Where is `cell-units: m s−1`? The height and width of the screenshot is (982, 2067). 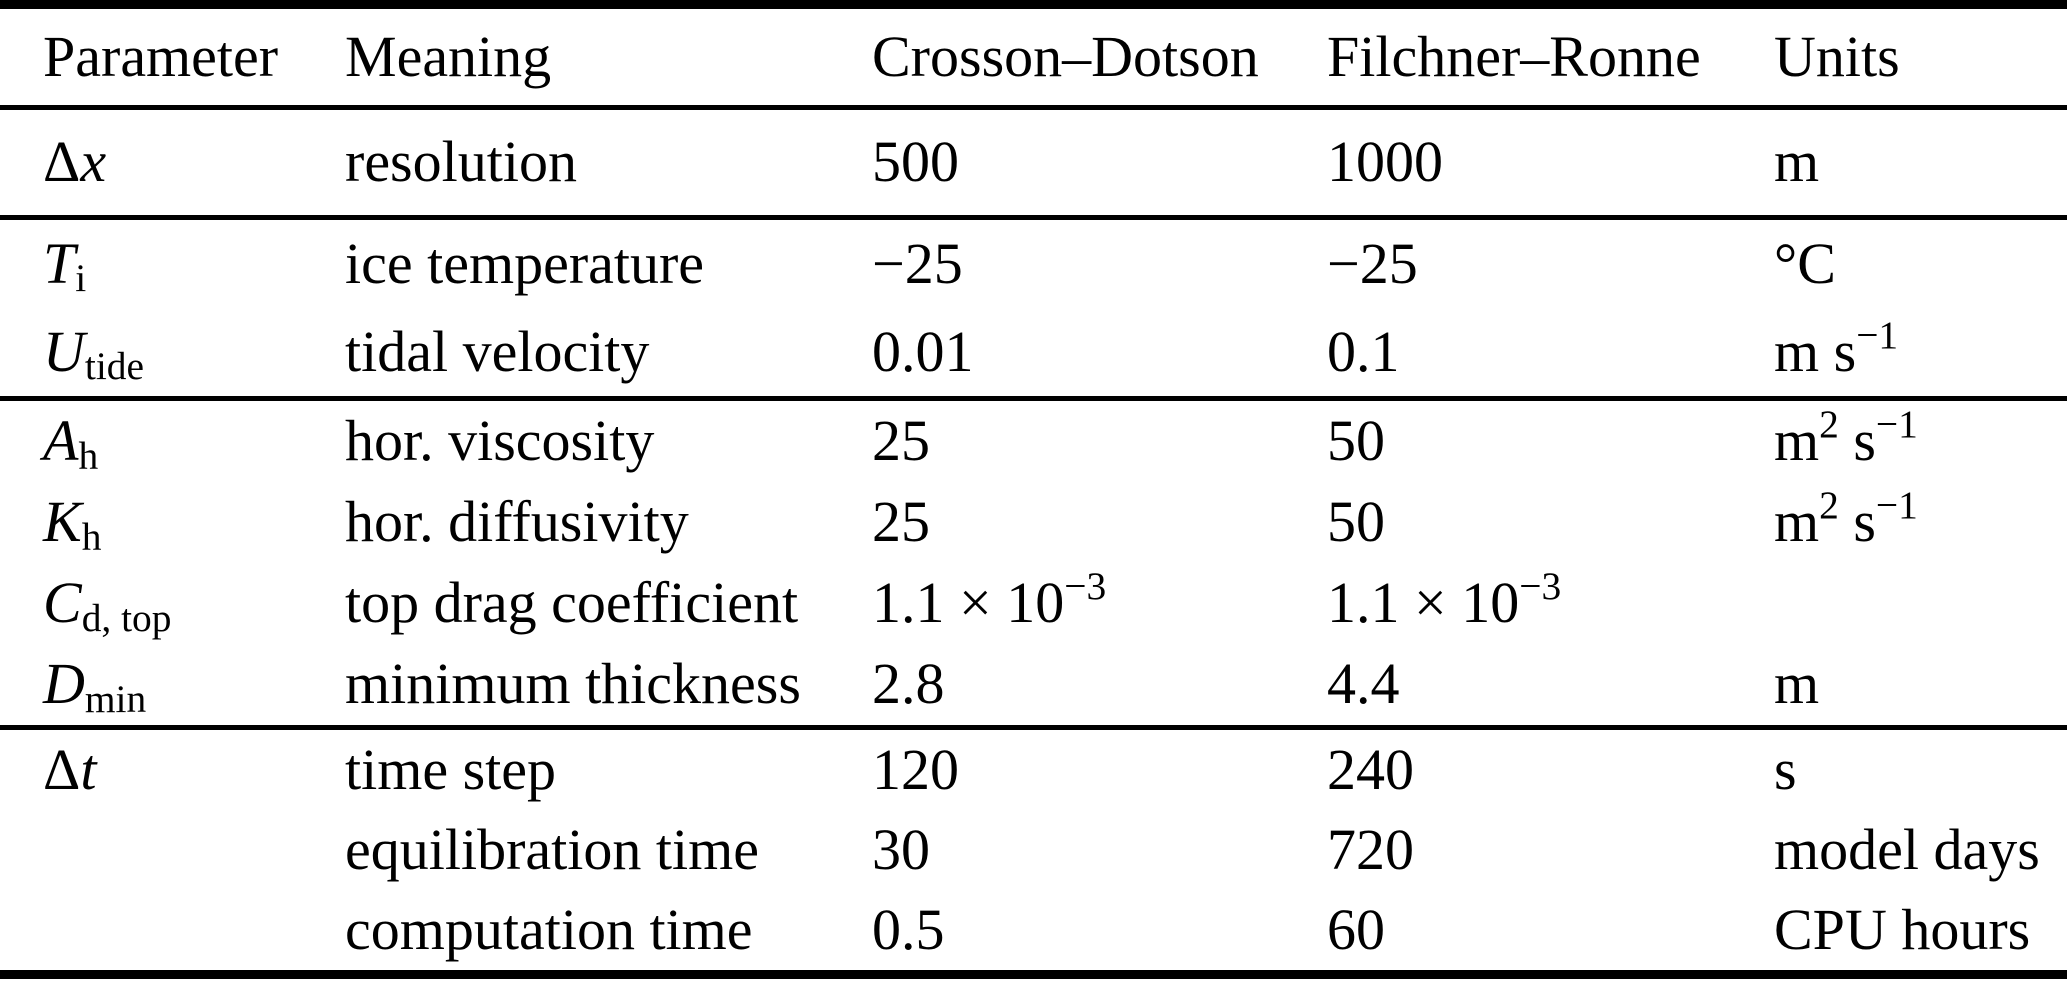 cell-units: m s−1 is located at coordinates (1836, 348).